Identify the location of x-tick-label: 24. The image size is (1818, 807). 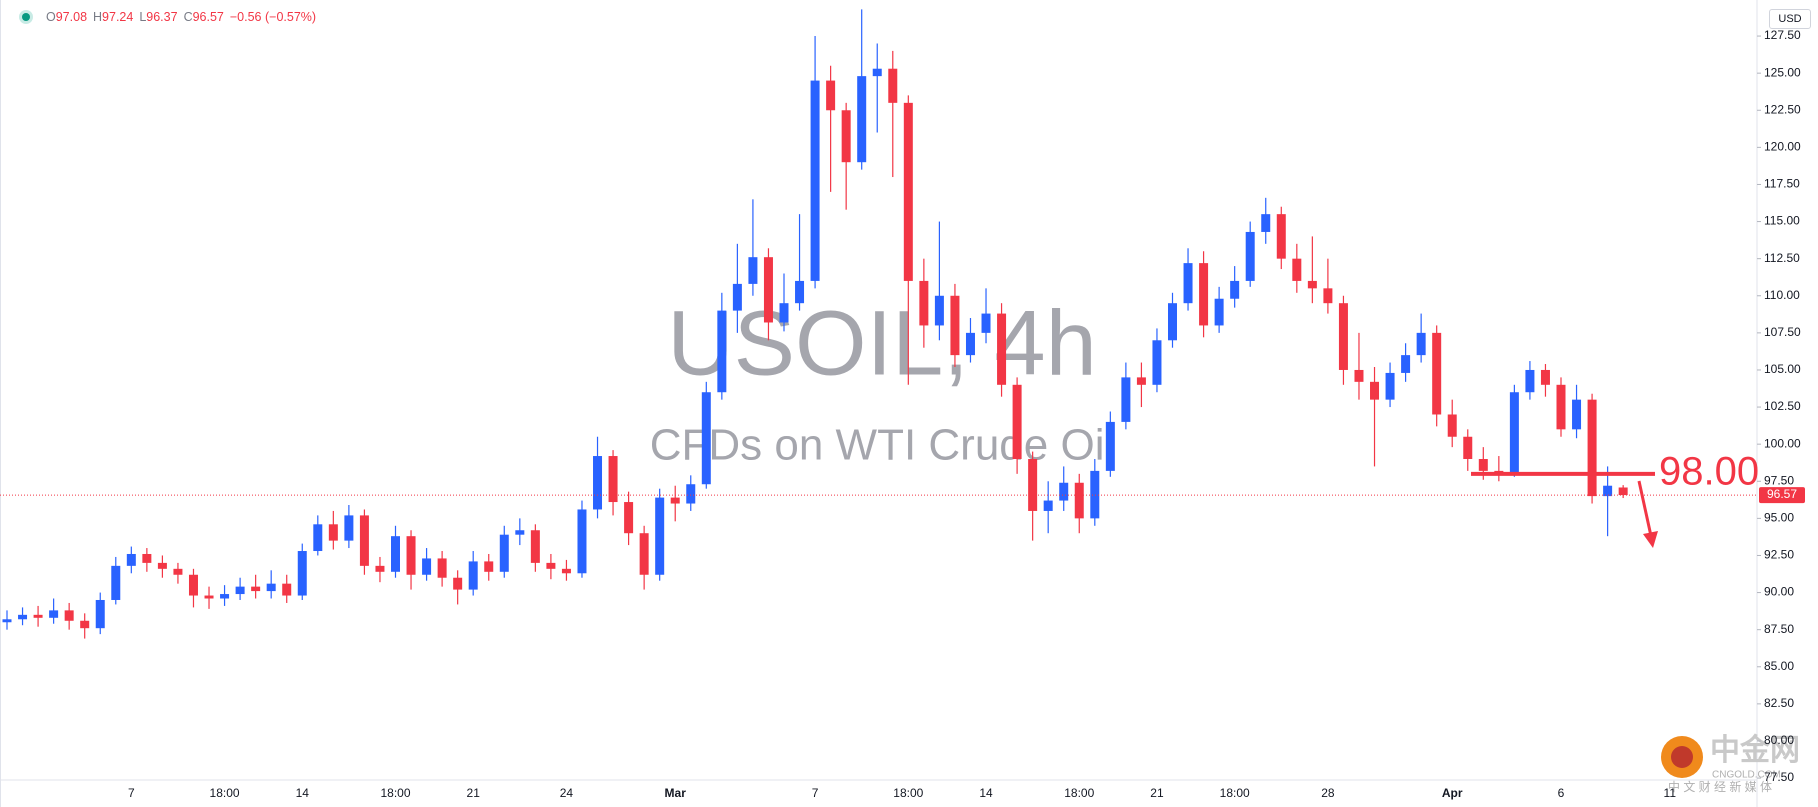
(567, 793).